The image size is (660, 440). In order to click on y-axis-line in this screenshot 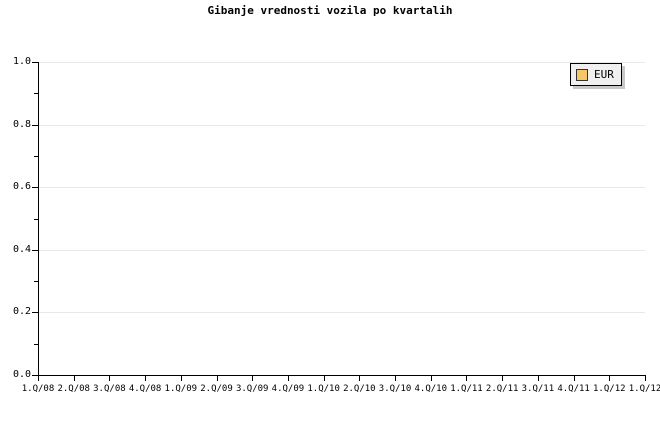, I will do `click(38, 219)`.